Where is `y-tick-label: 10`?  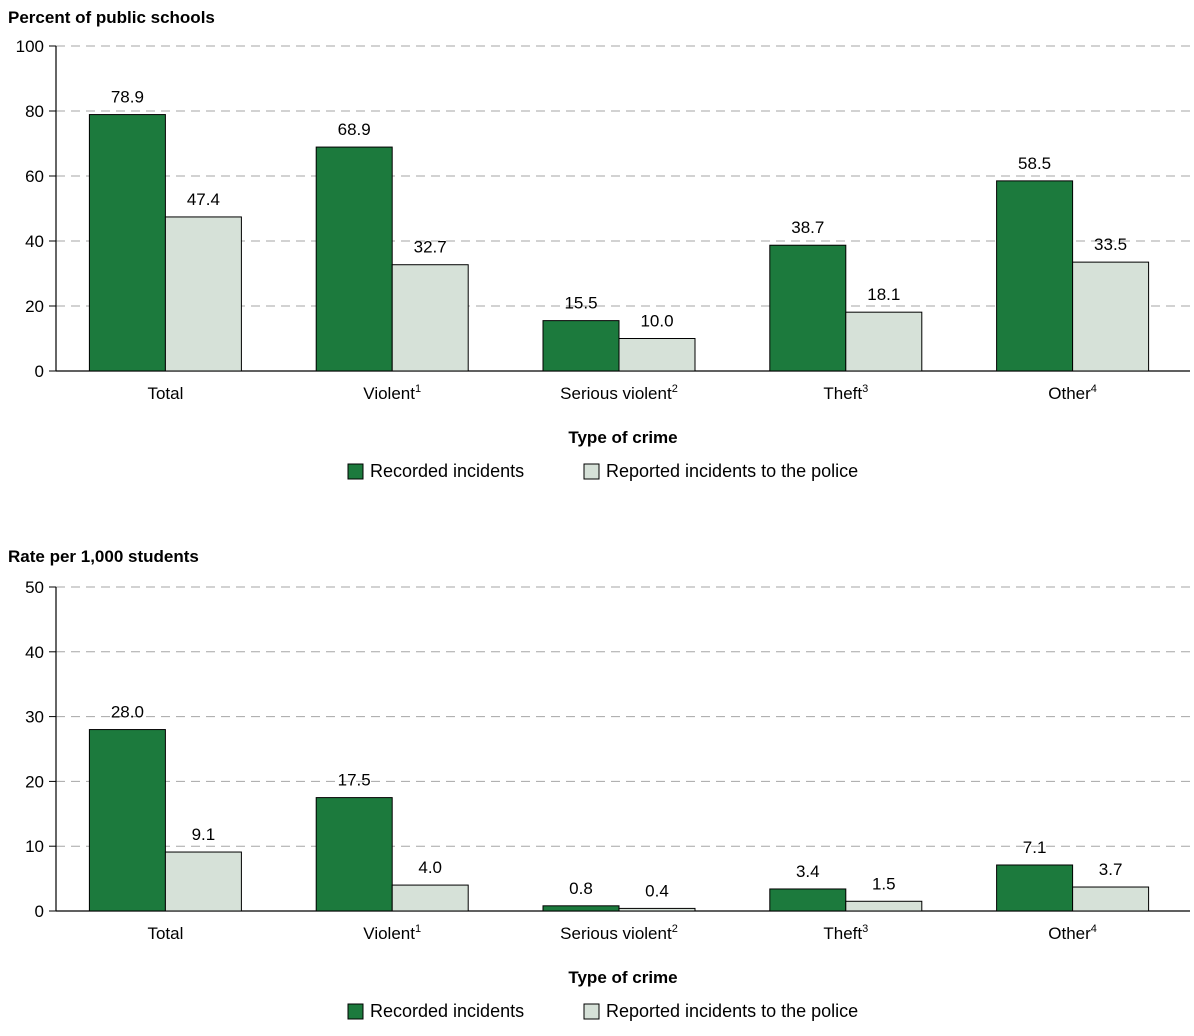
y-tick-label: 10 is located at coordinates (34, 846).